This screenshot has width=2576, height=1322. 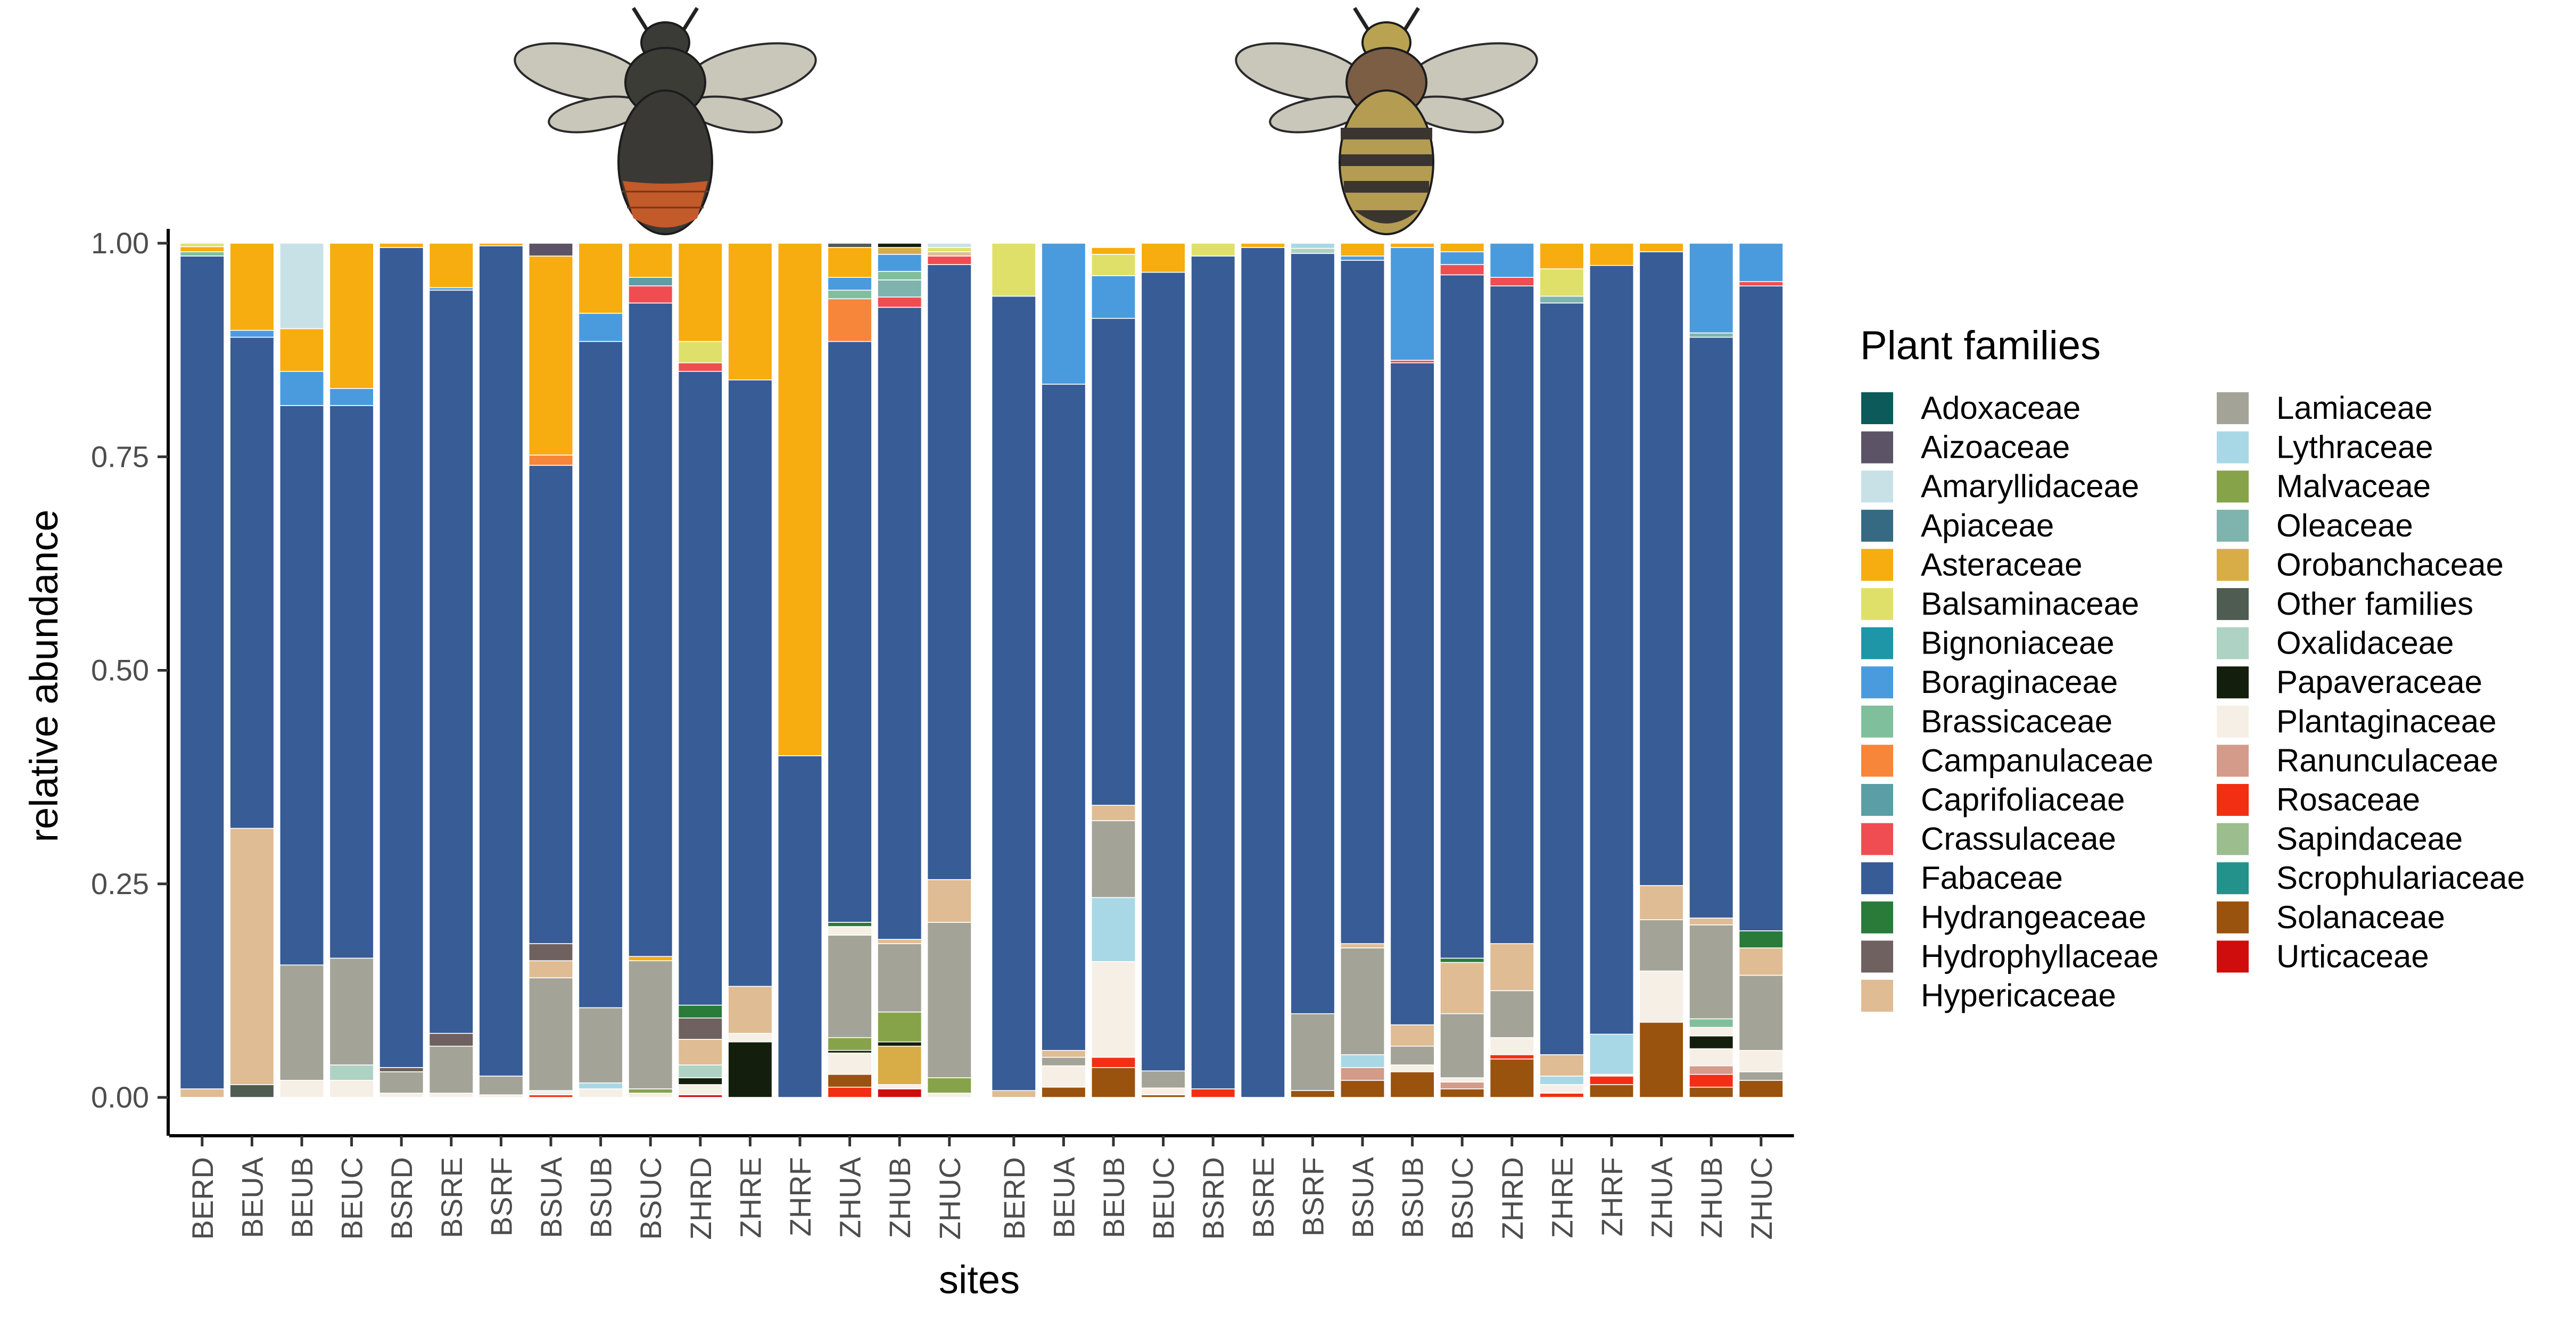 I want to click on y-tick-label: 1.00, so click(x=120, y=243).